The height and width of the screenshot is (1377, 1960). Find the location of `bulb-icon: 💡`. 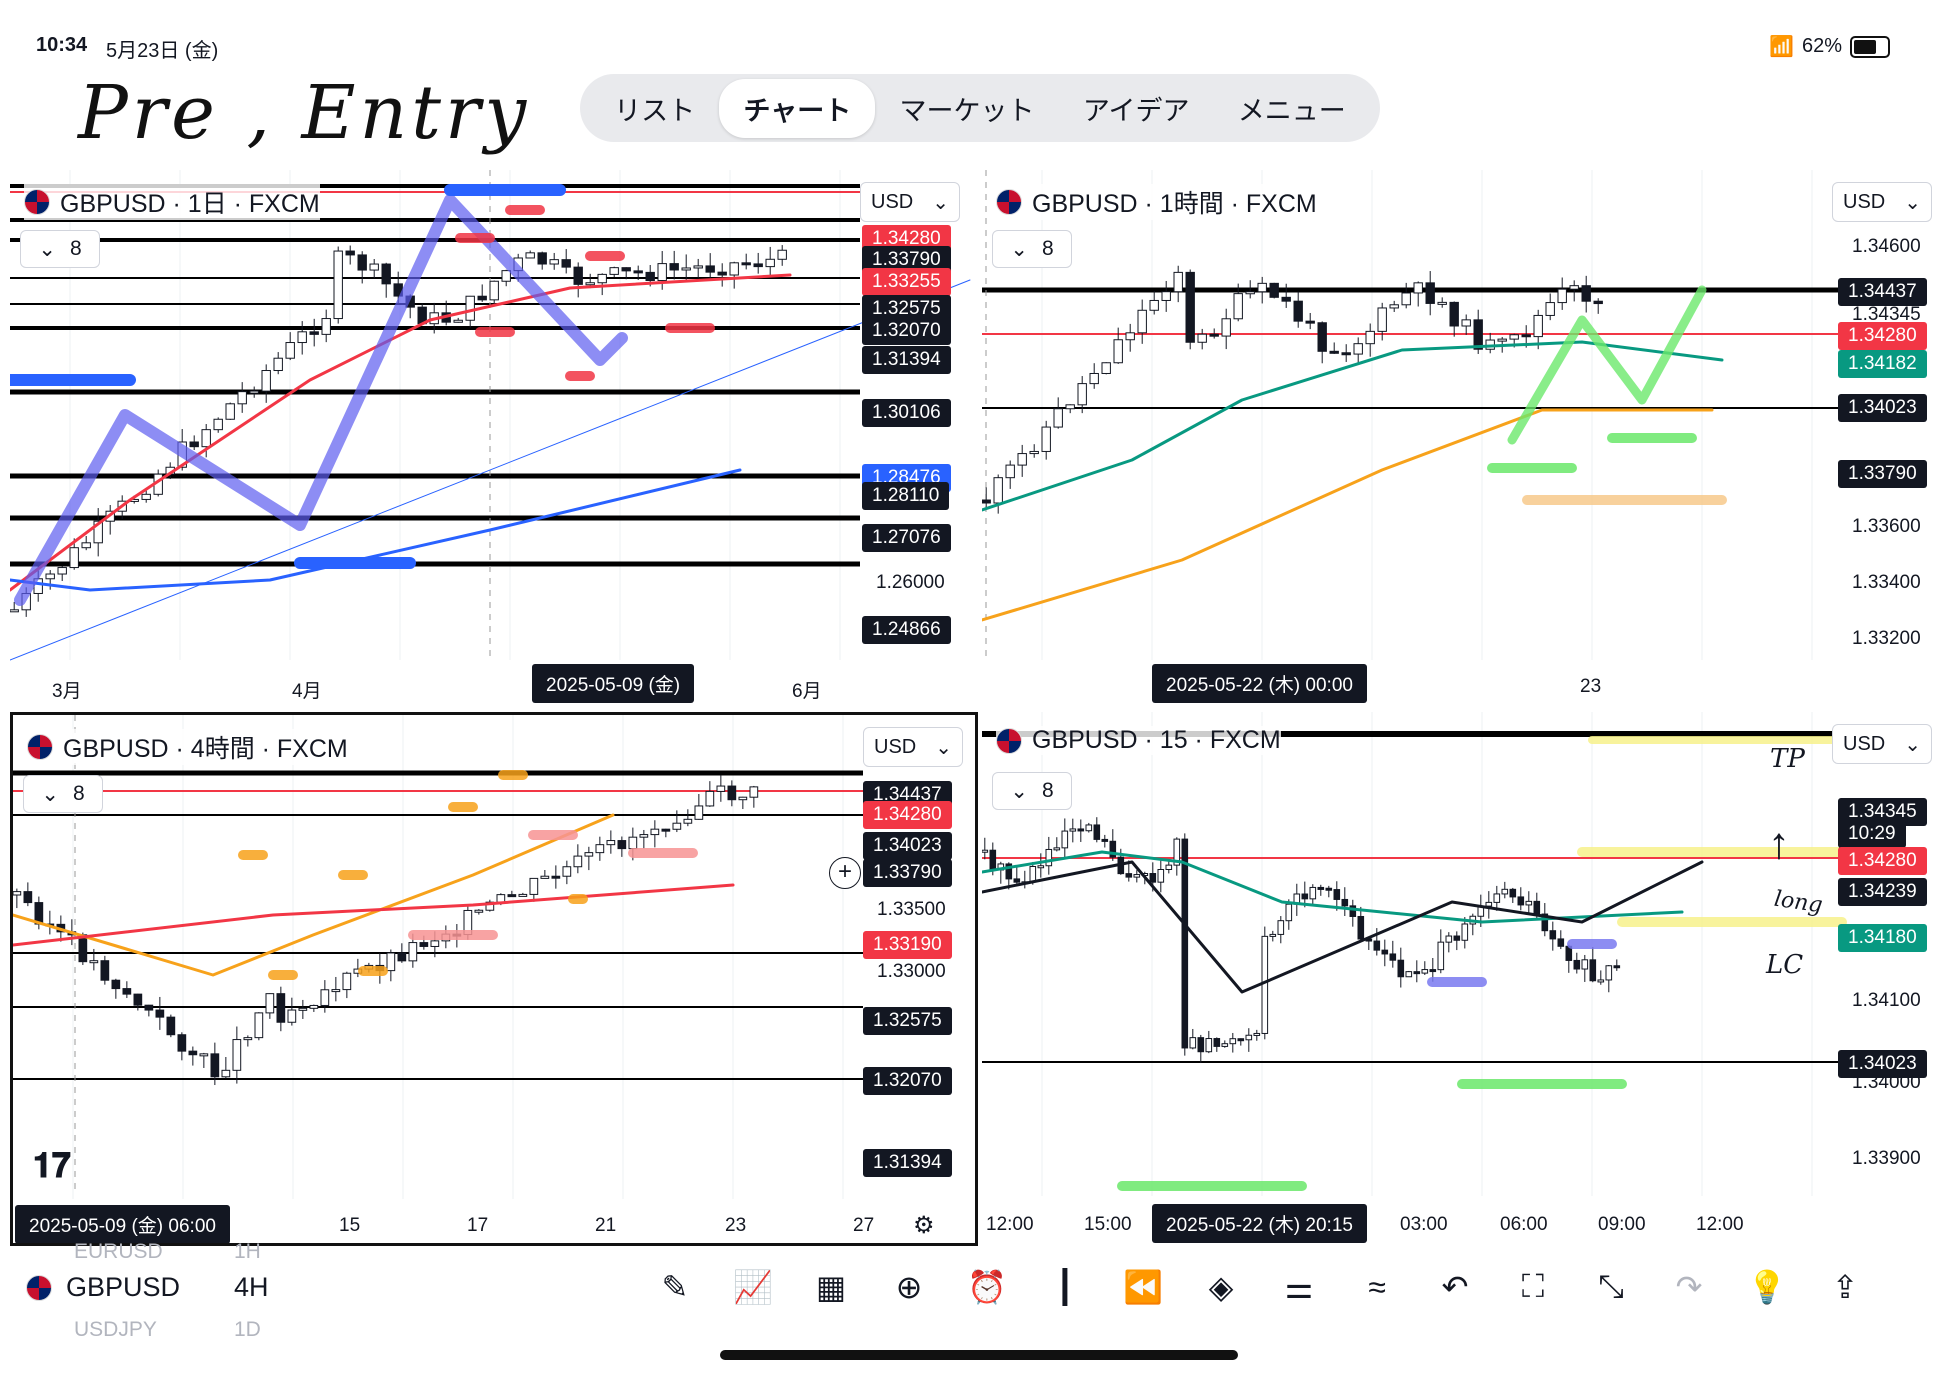

bulb-icon: 💡 is located at coordinates (1767, 1287).